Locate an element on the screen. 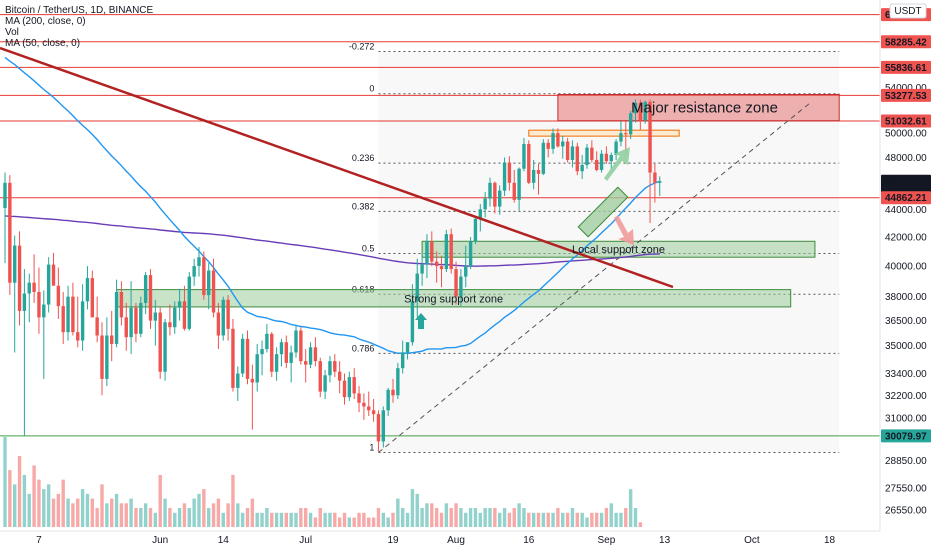 The height and width of the screenshot is (550, 932). fib-level-label: -0.272 is located at coordinates (362, 46).